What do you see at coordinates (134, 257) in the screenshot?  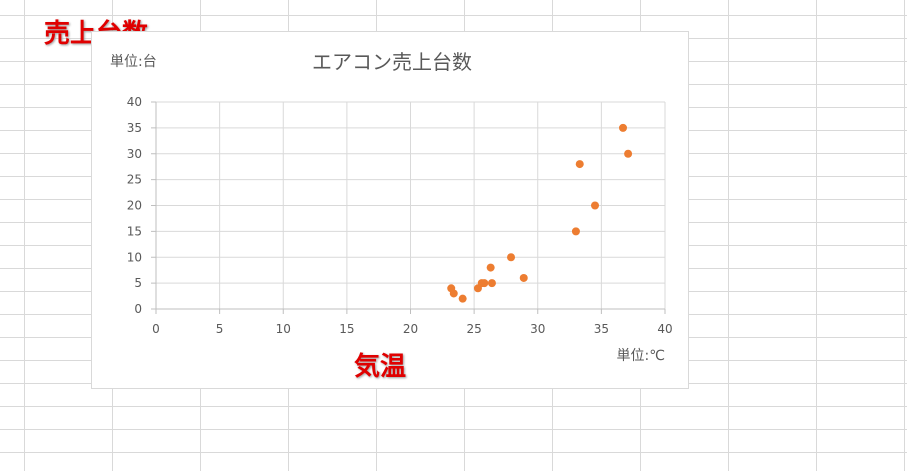 I see `y-tick-label: 10` at bounding box center [134, 257].